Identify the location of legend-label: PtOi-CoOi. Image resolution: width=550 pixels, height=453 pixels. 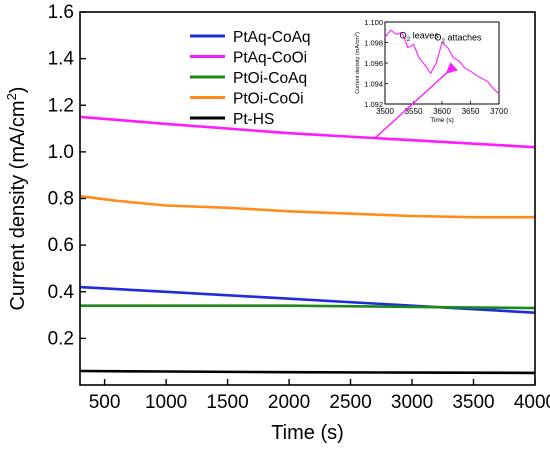
(268, 99).